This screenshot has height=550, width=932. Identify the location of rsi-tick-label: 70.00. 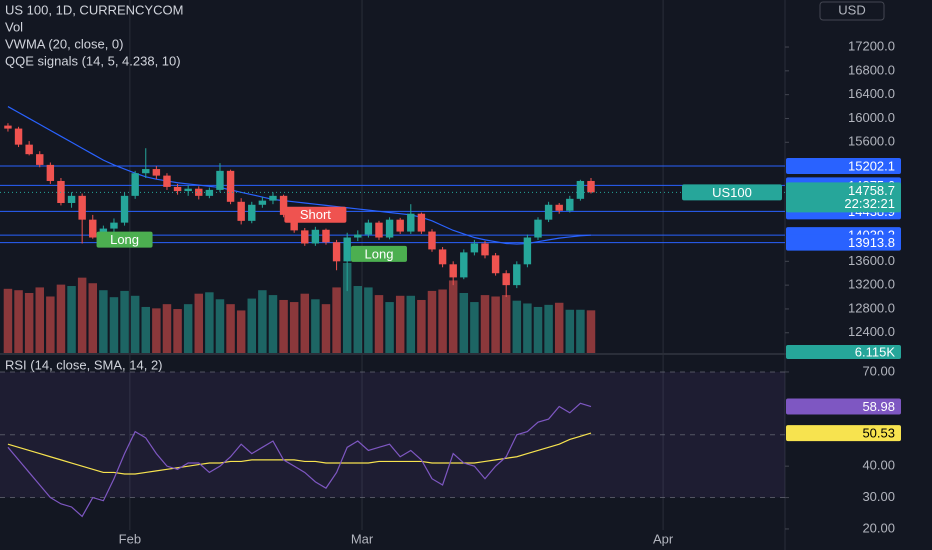
(878, 370).